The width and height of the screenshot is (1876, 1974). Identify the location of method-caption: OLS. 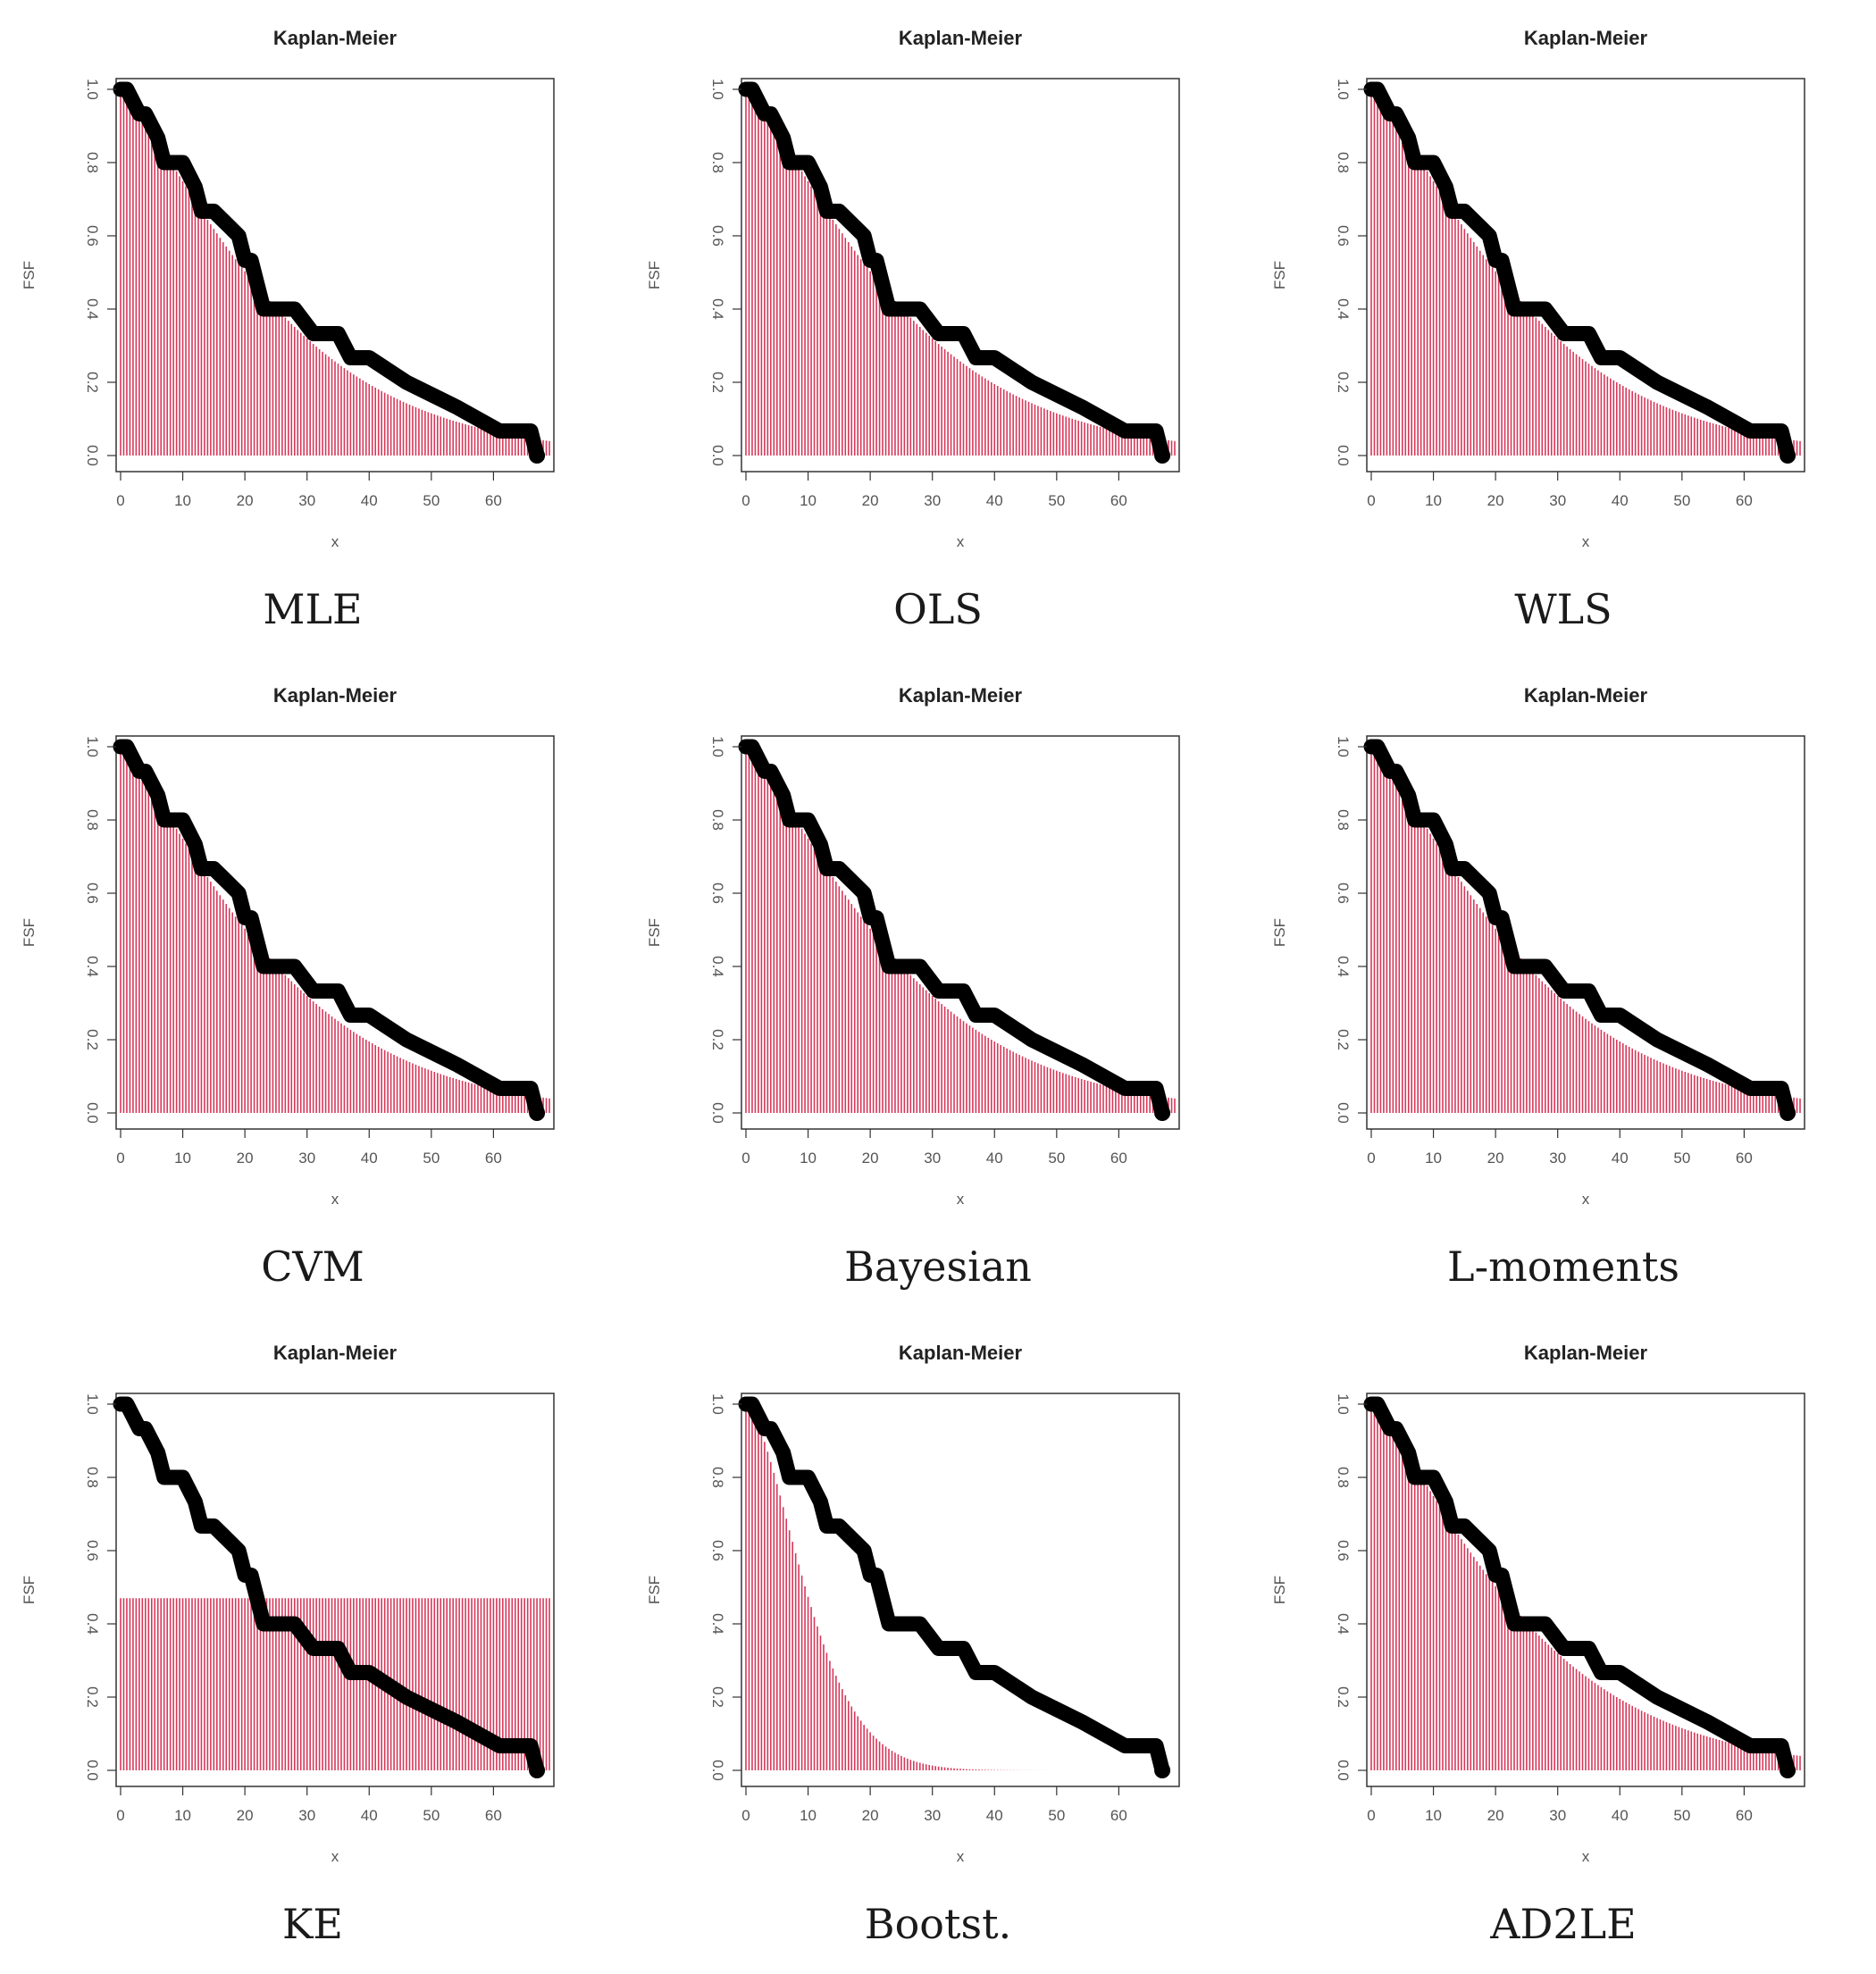
(938, 609).